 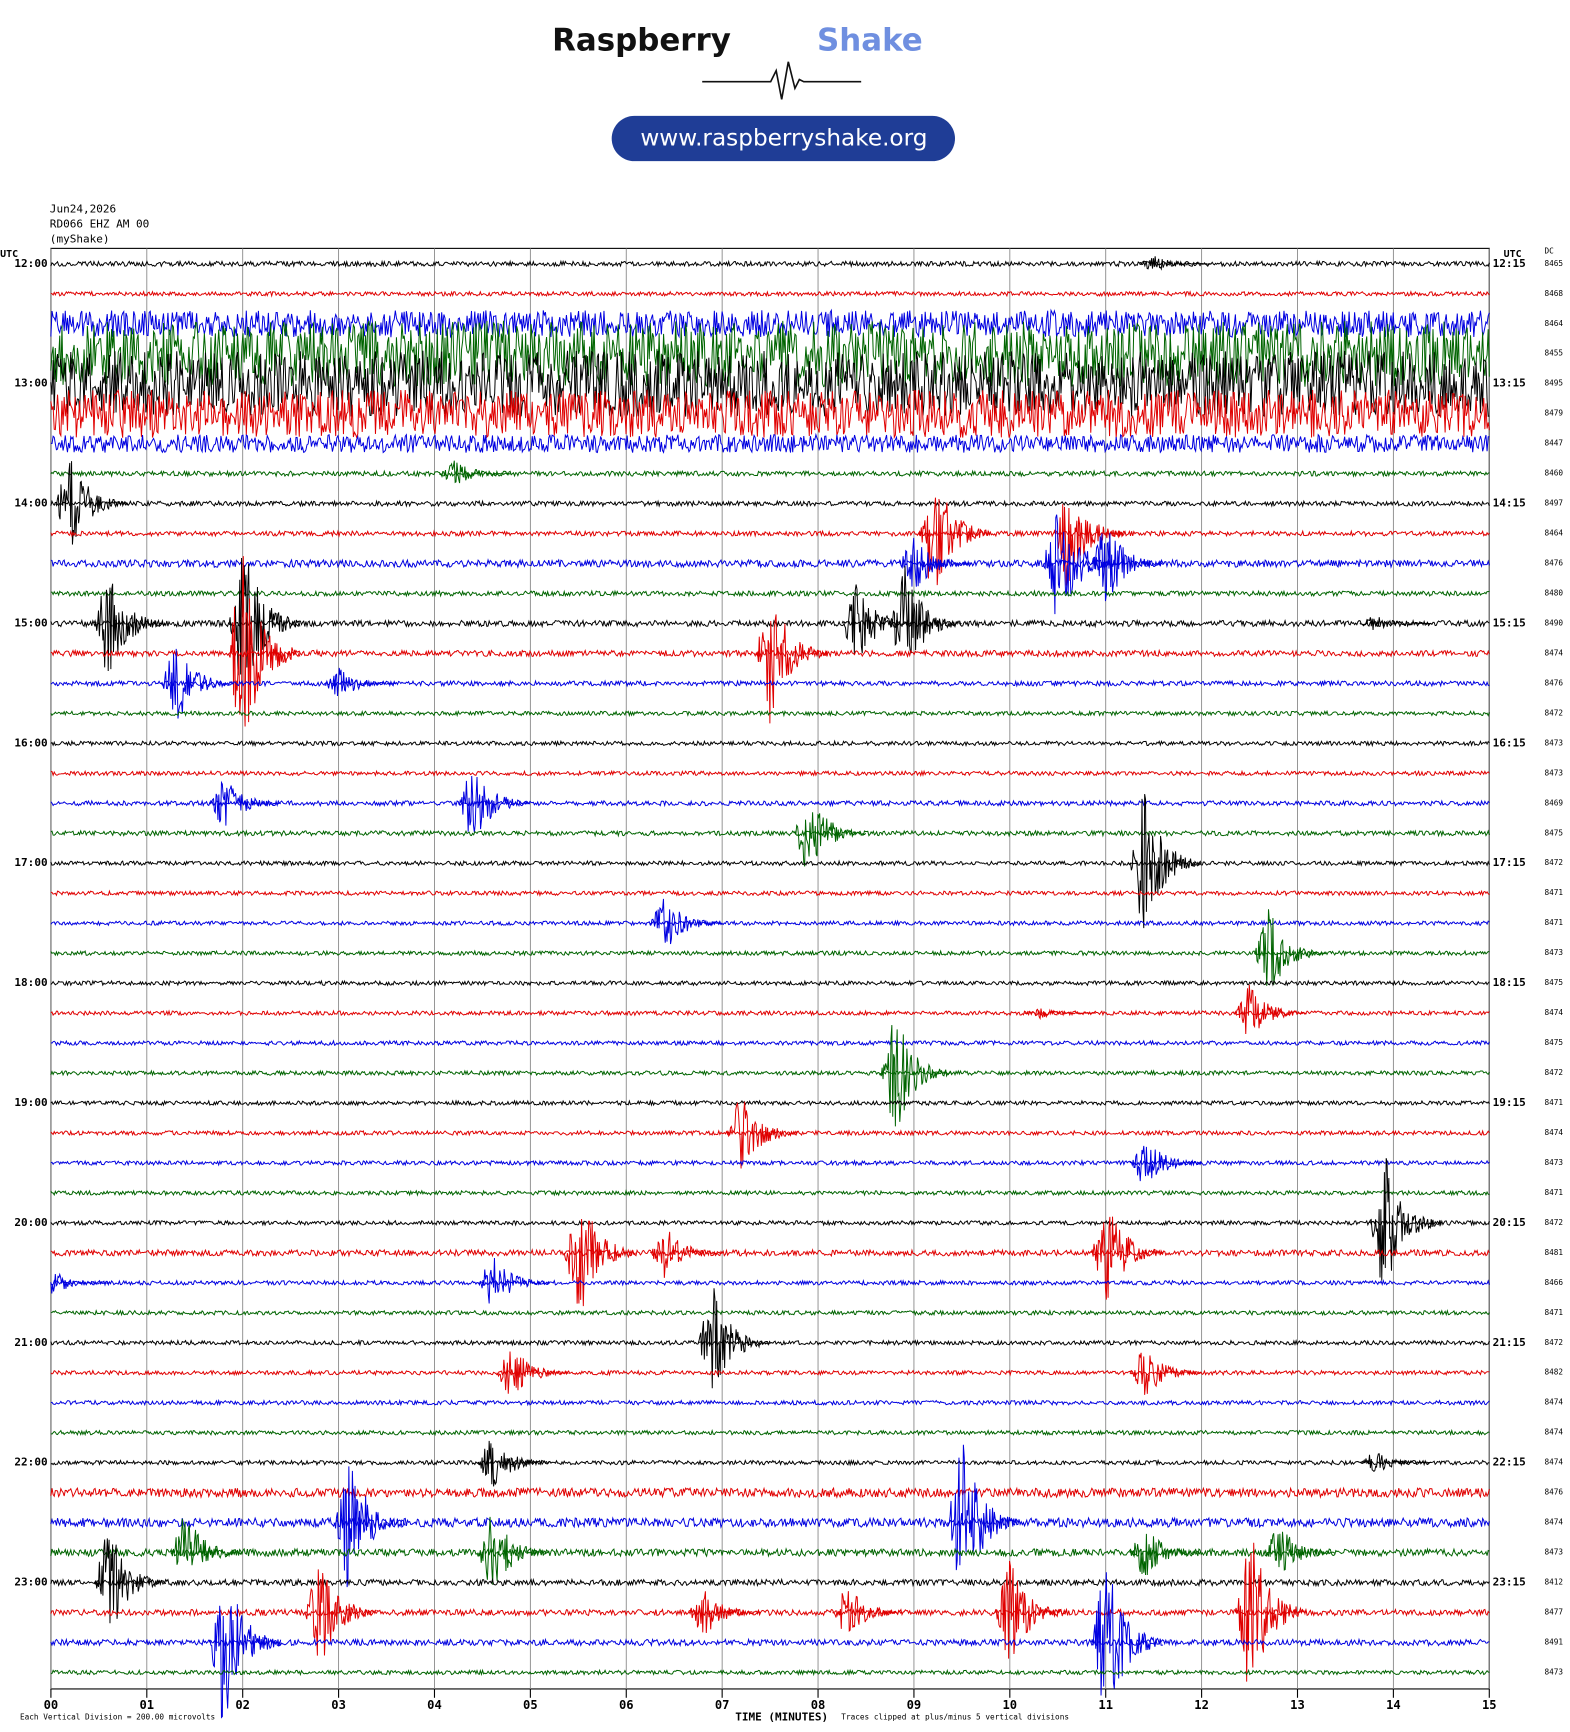 I want to click on x-tick-label: 04, so click(x=434, y=1705).